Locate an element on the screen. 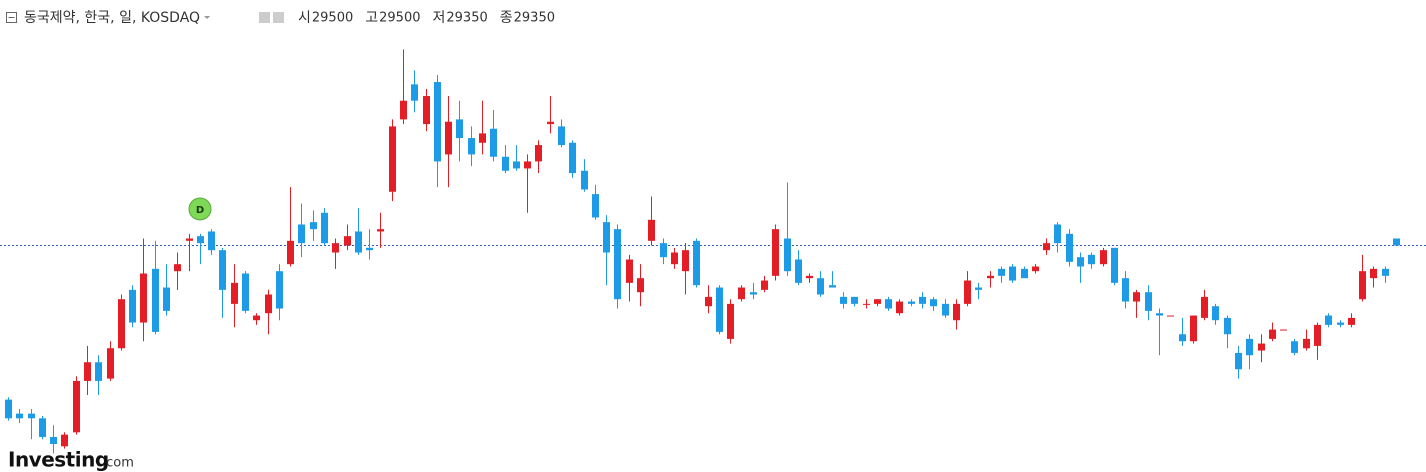 Image resolution: width=1426 pixels, height=472 pixels. logo-suffix: .com is located at coordinates (118, 463).